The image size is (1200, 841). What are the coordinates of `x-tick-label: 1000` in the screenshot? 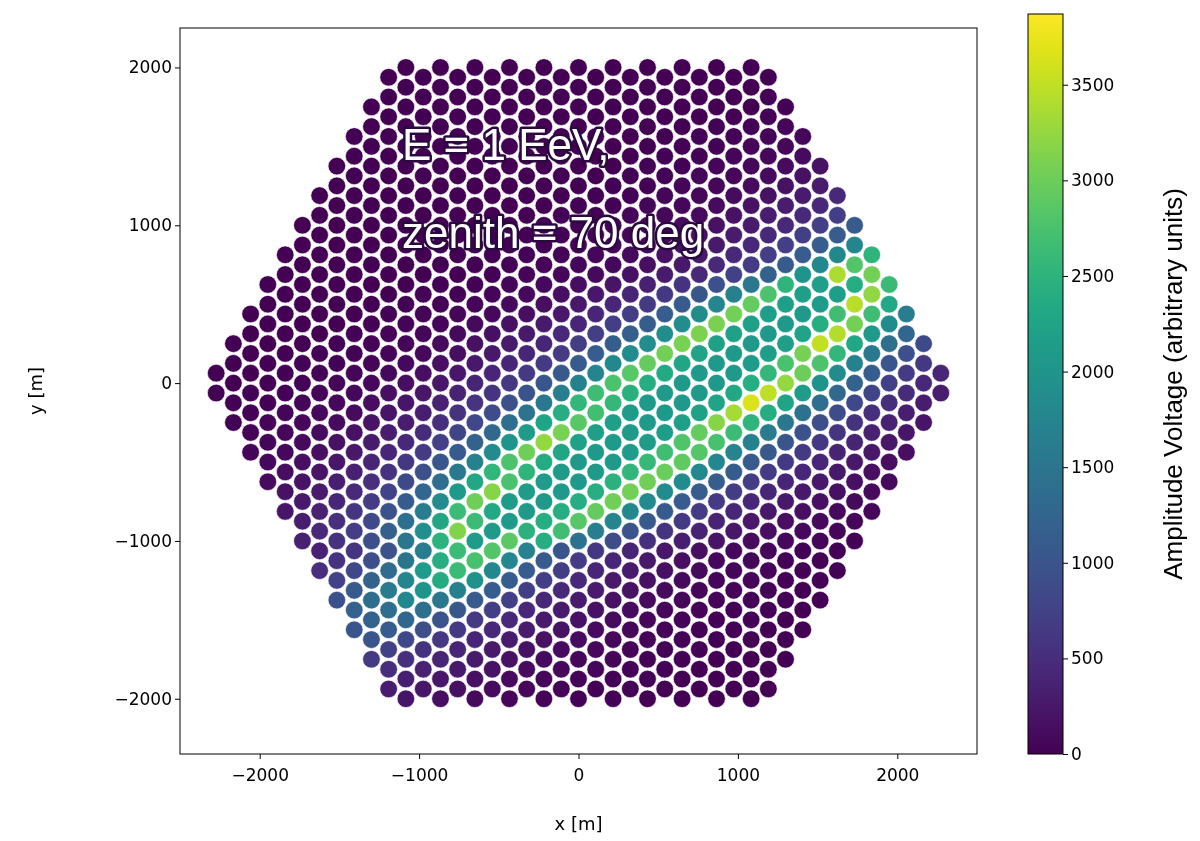 It's located at (738, 774).